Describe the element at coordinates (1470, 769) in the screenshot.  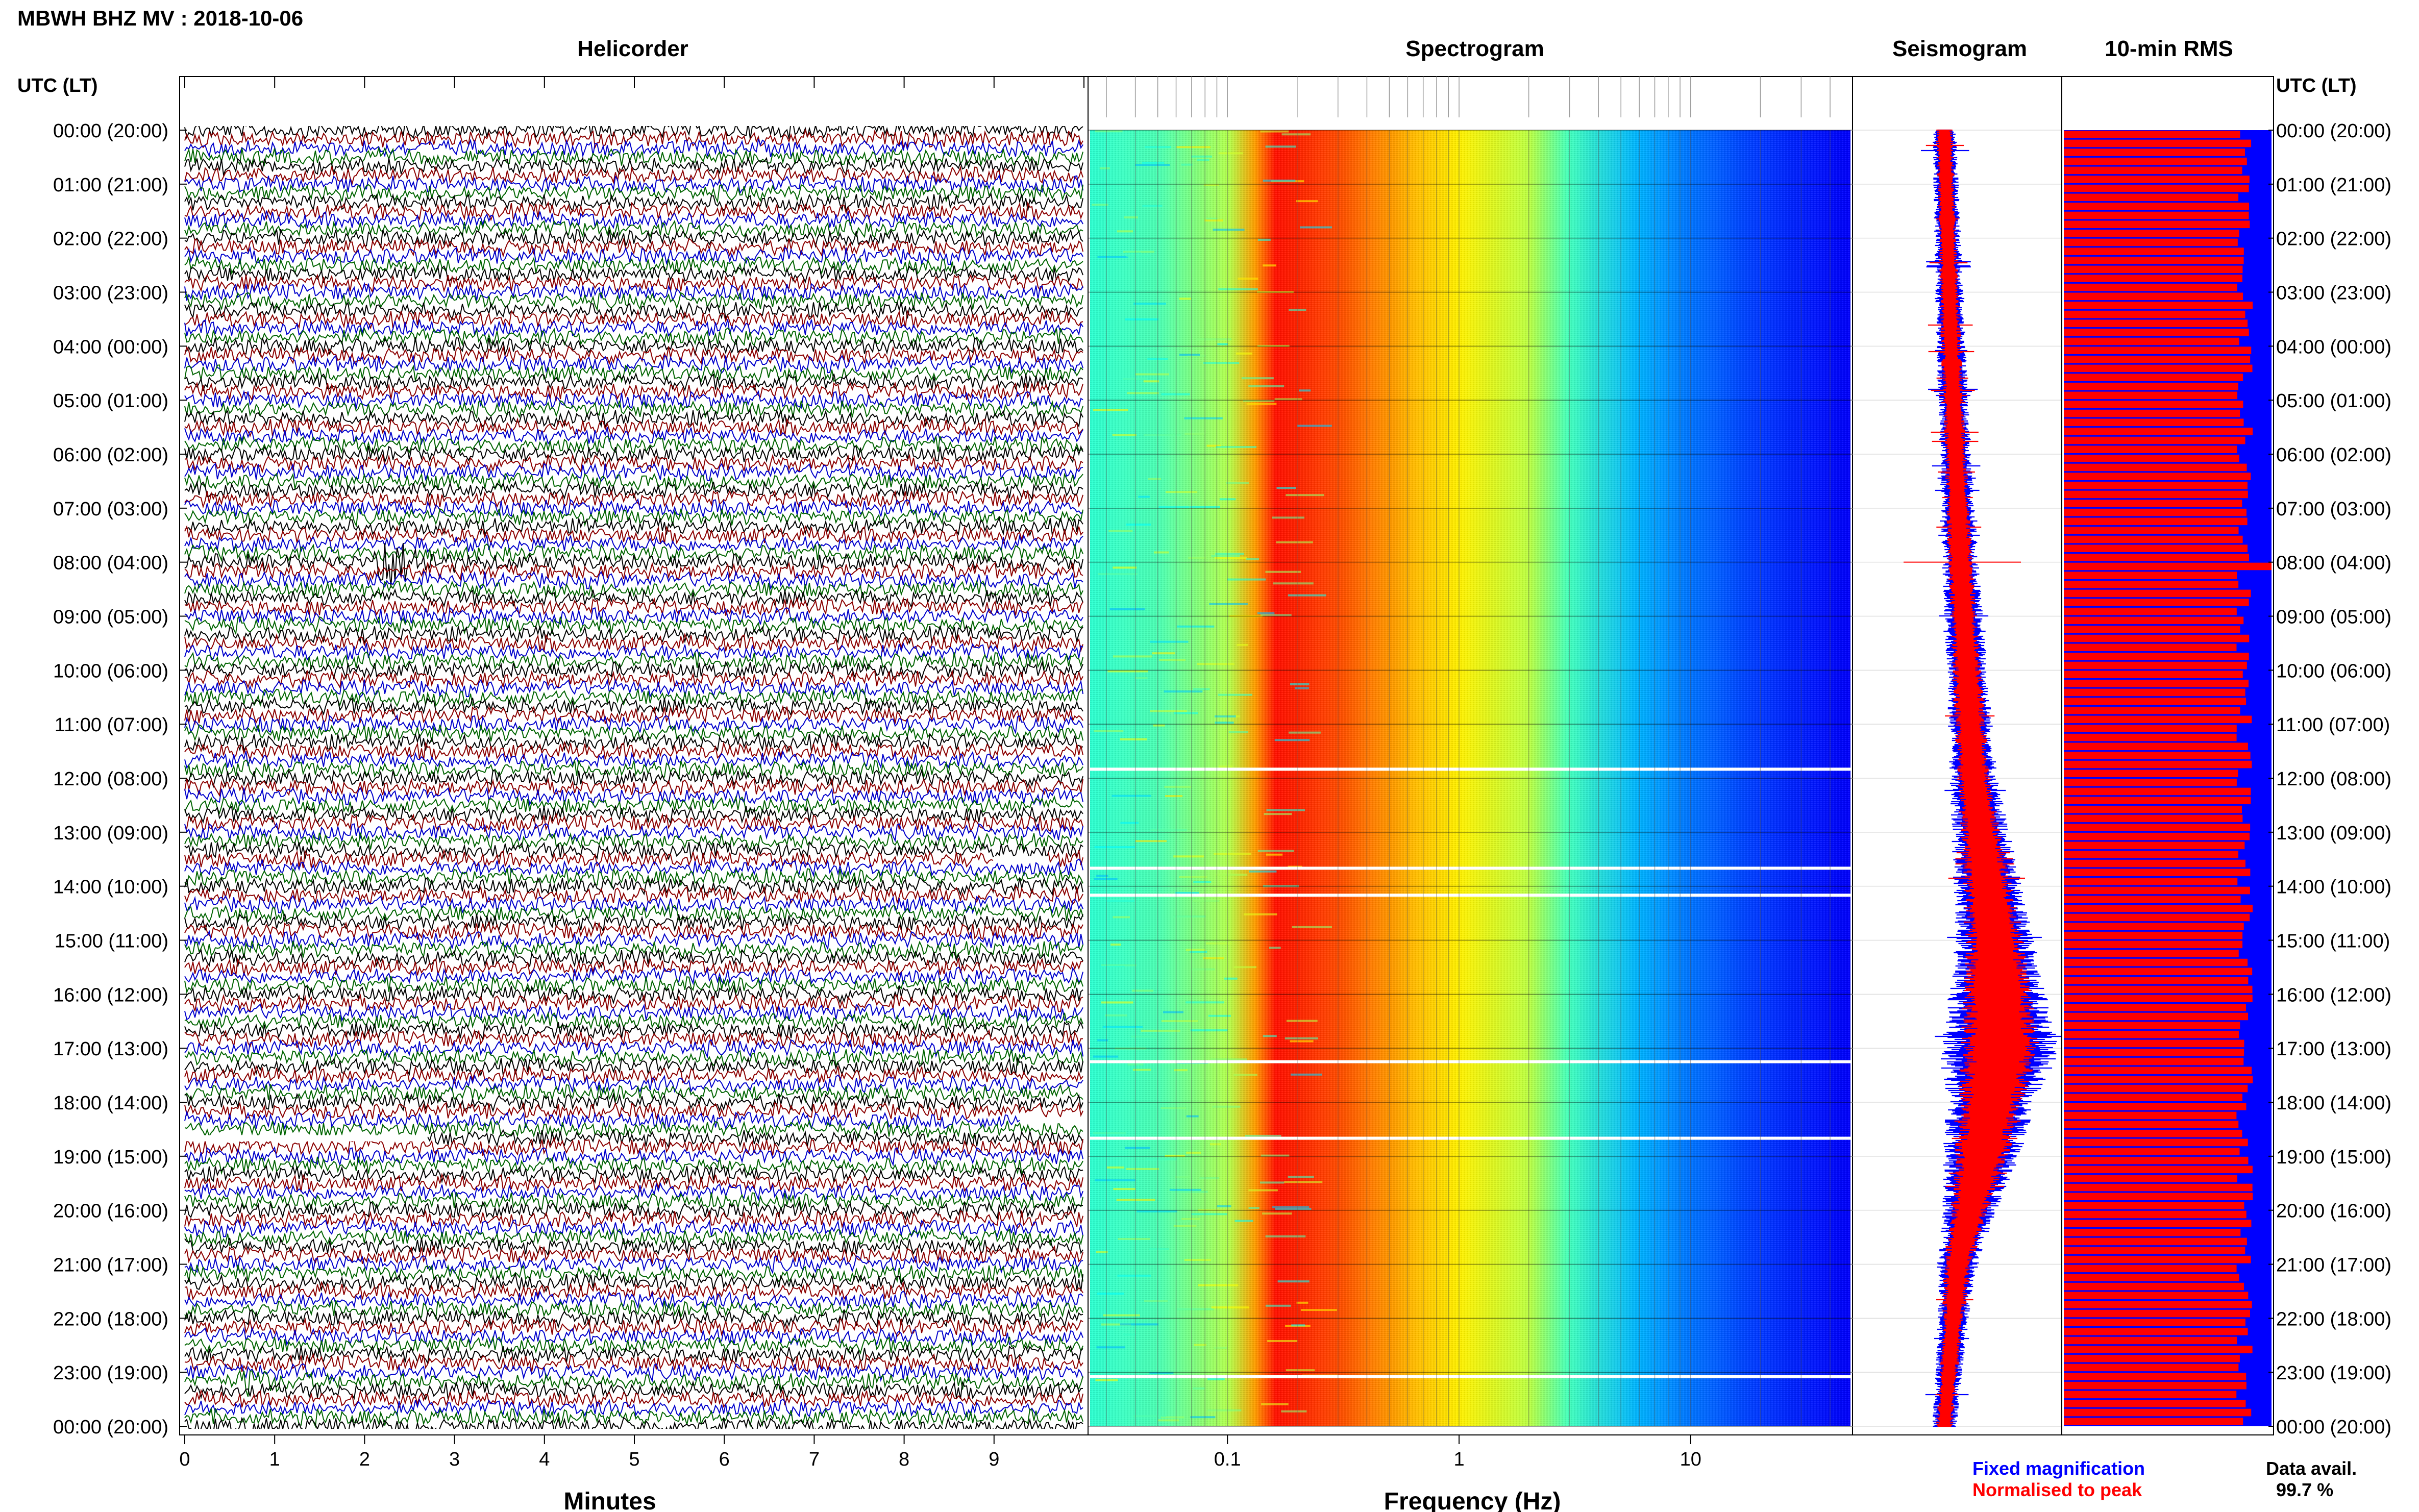
I see `spectrogram-gap` at that location.